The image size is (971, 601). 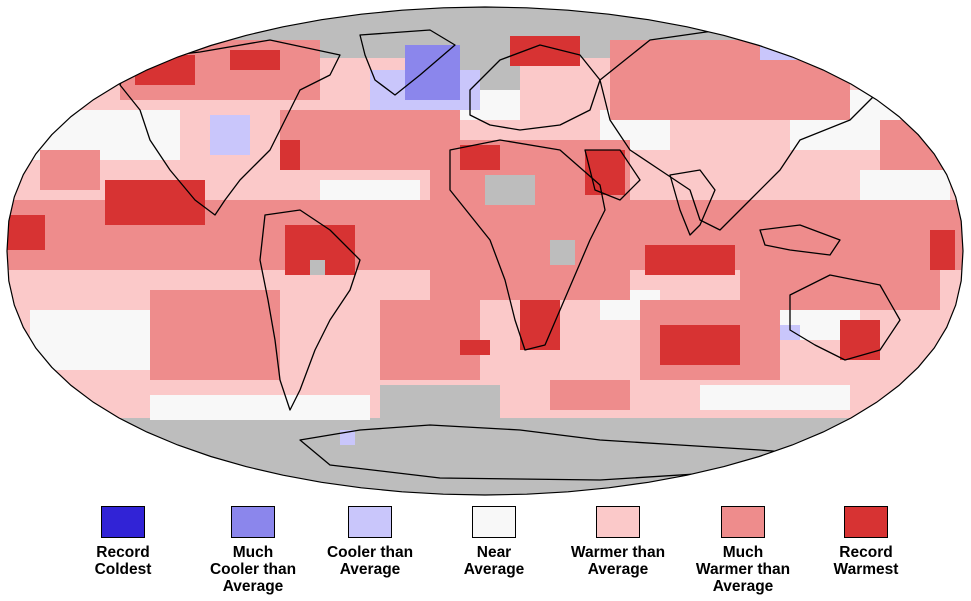 I want to click on legend-label-much-warmer: Much Warmer than Average, so click(x=743, y=569).